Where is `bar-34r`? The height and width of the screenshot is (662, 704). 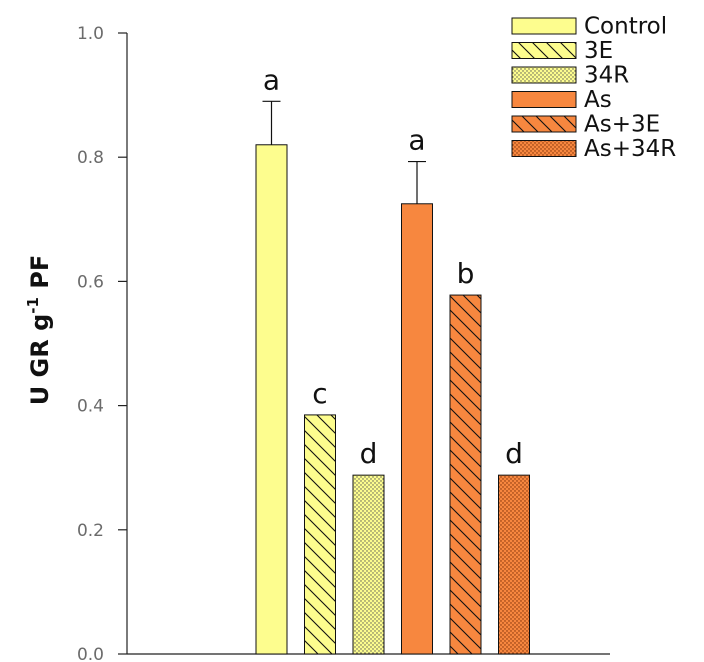 bar-34r is located at coordinates (368, 564).